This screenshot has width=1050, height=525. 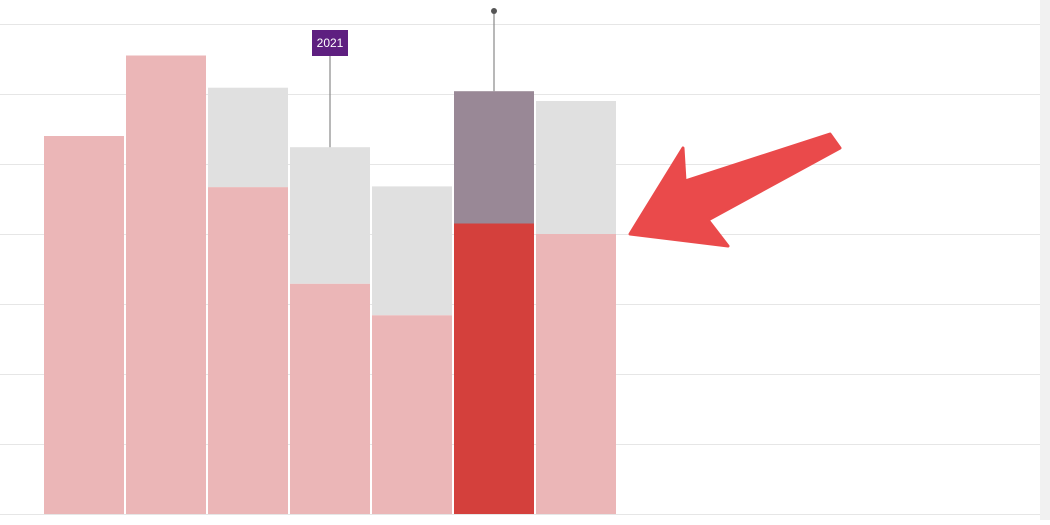 What do you see at coordinates (494, 11) in the screenshot?
I see `marker-dot` at bounding box center [494, 11].